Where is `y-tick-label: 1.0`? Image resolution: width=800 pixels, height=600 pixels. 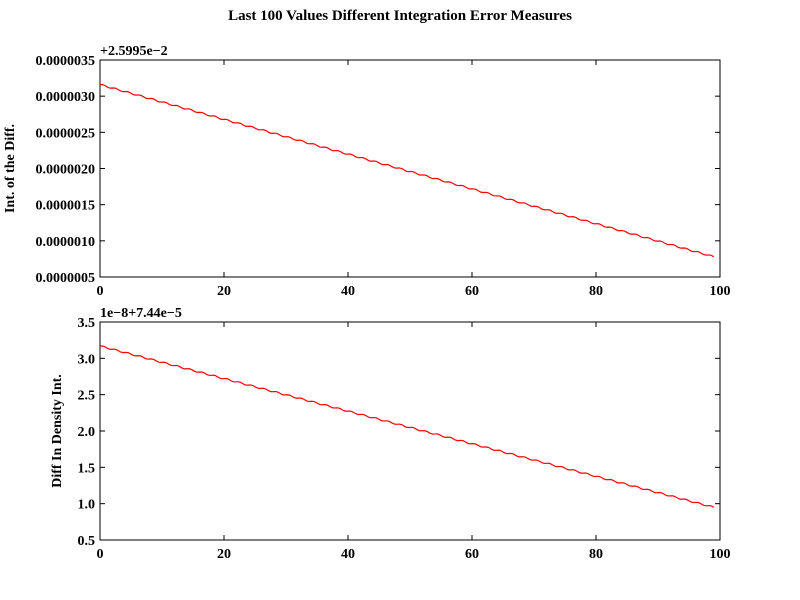
y-tick-label: 1.0 is located at coordinates (87, 505).